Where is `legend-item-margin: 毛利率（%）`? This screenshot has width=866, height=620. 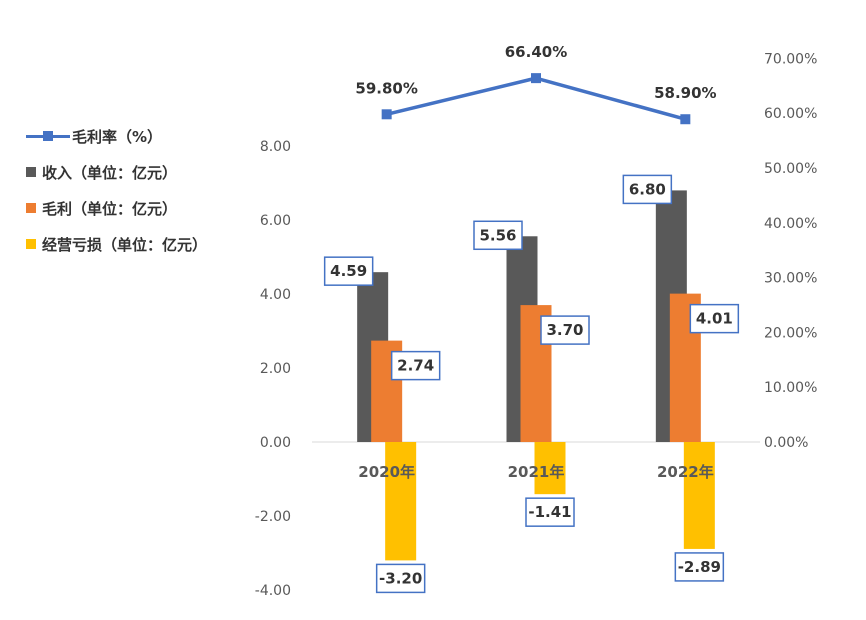 legend-item-margin: 毛利率（%） is located at coordinates (141, 136).